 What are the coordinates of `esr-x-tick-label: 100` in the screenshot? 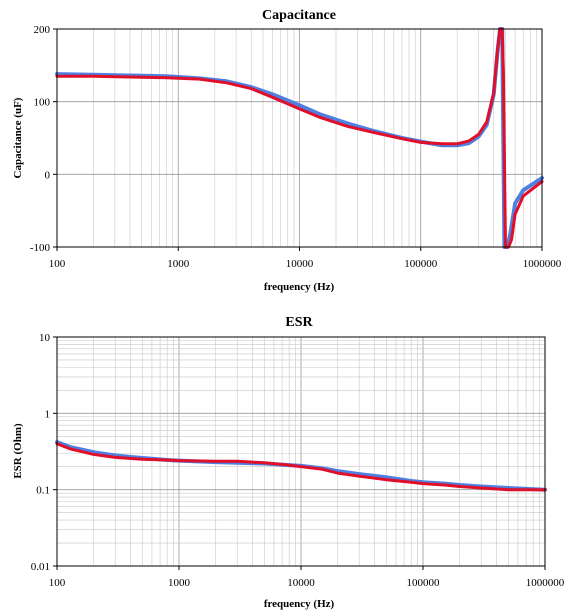 It's located at (57, 583).